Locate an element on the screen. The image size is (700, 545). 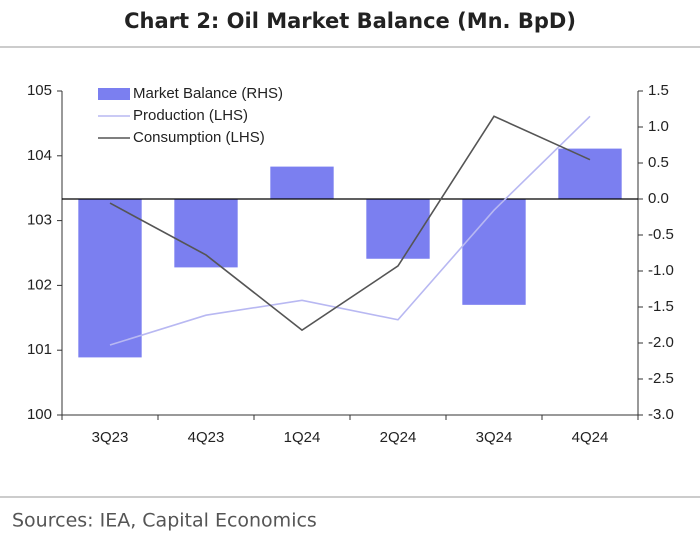
y-tick-label: 104 is located at coordinates (39, 155).